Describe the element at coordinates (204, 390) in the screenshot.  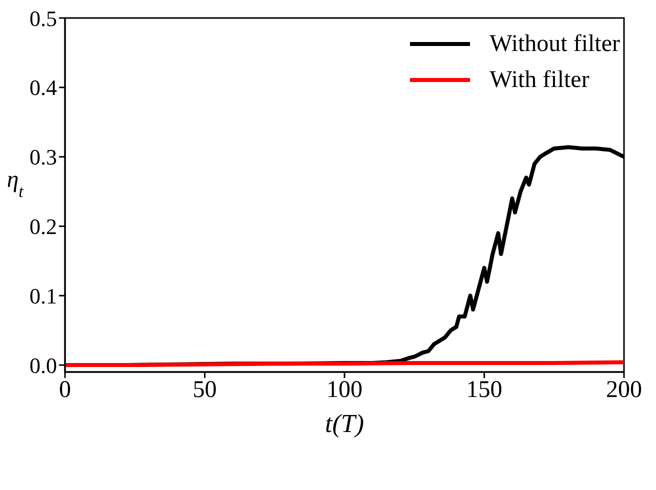
I see `x-tick-label: 50` at that location.